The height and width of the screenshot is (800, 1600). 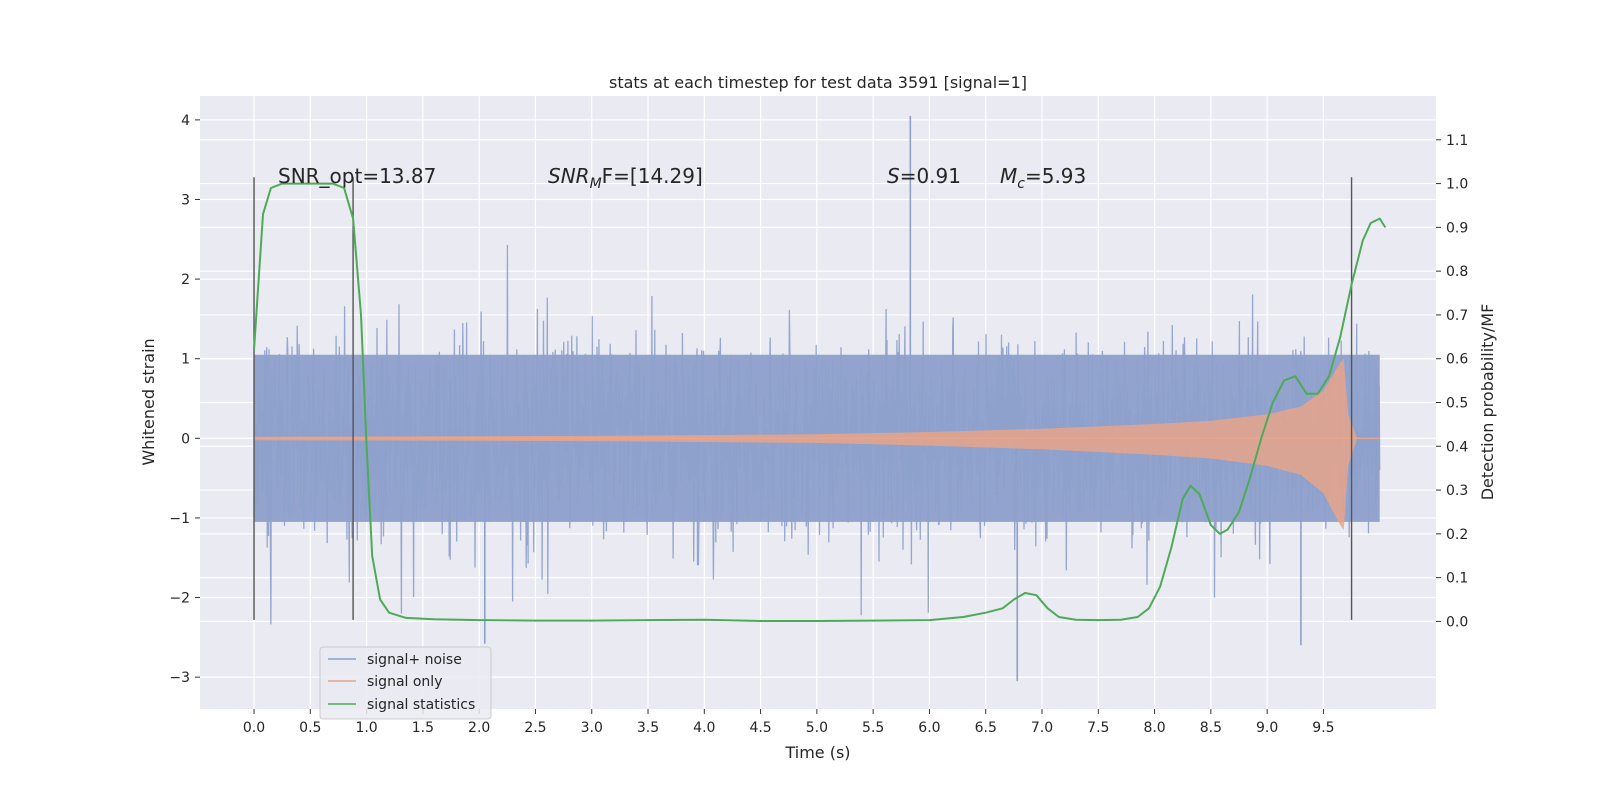 What do you see at coordinates (596, 184) in the screenshot?
I see `snr-mf-sub: M` at bounding box center [596, 184].